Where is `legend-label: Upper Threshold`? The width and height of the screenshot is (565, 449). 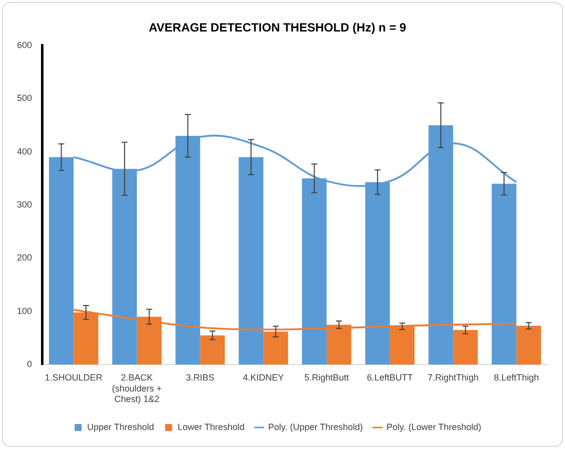
legend-label: Upper Threshold is located at coordinates (120, 427).